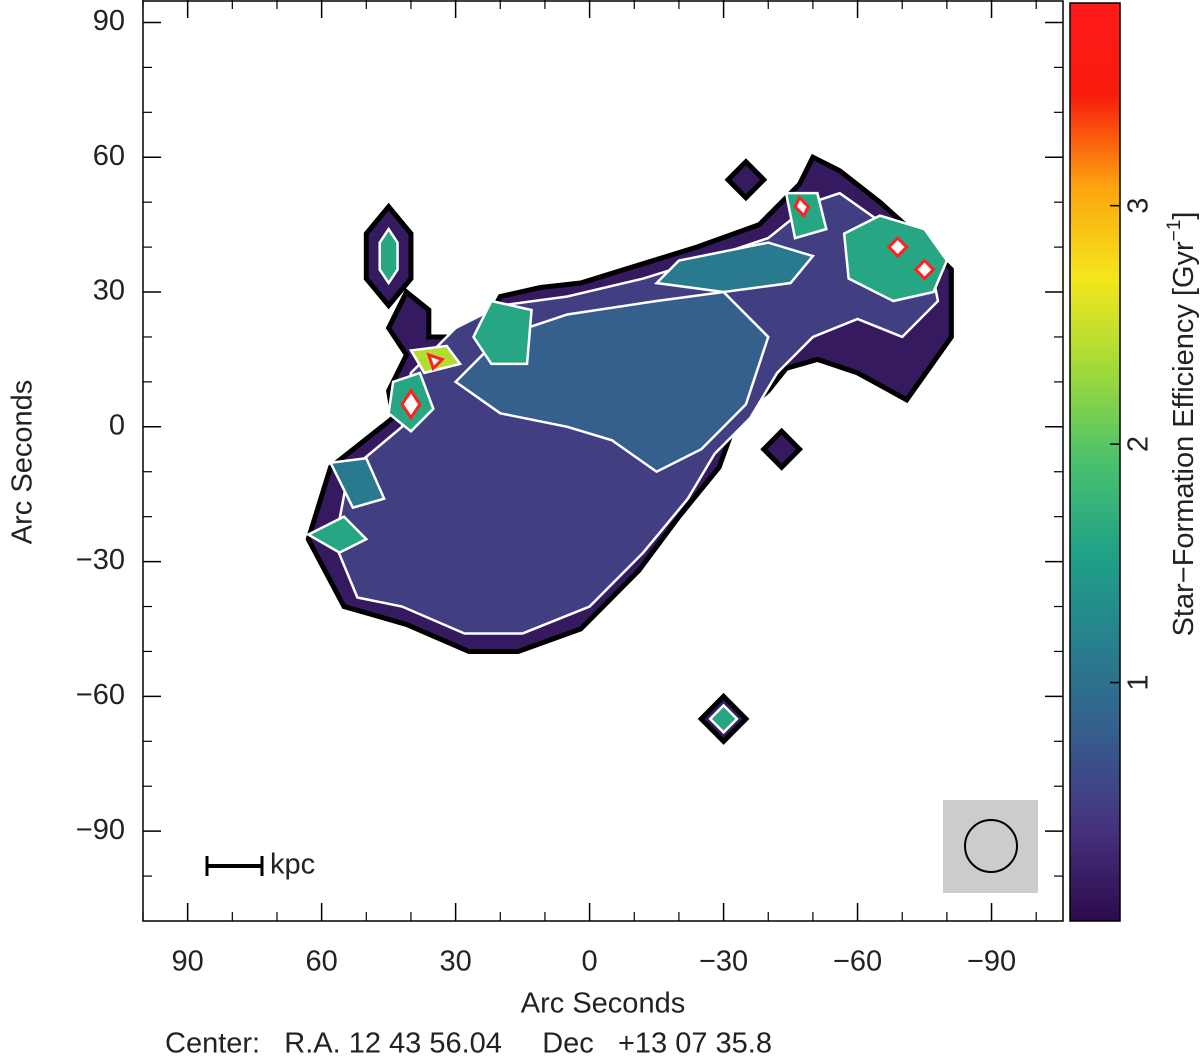 The image size is (1200, 1064). Describe the element at coordinates (723, 962) in the screenshot. I see `x-tick-label: −30` at that location.